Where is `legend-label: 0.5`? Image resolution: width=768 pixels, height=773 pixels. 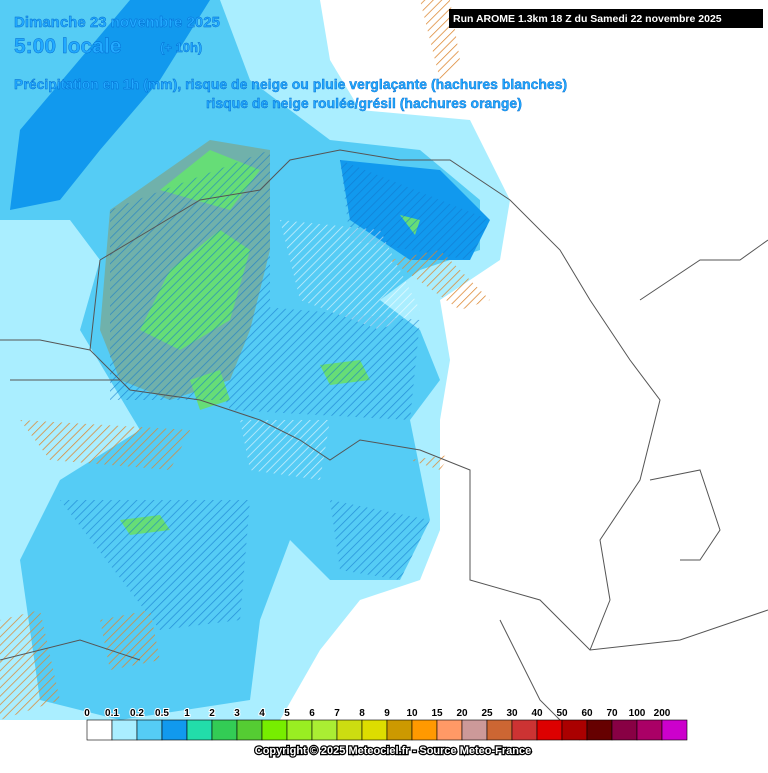
legend-label: 0.5 is located at coordinates (162, 713).